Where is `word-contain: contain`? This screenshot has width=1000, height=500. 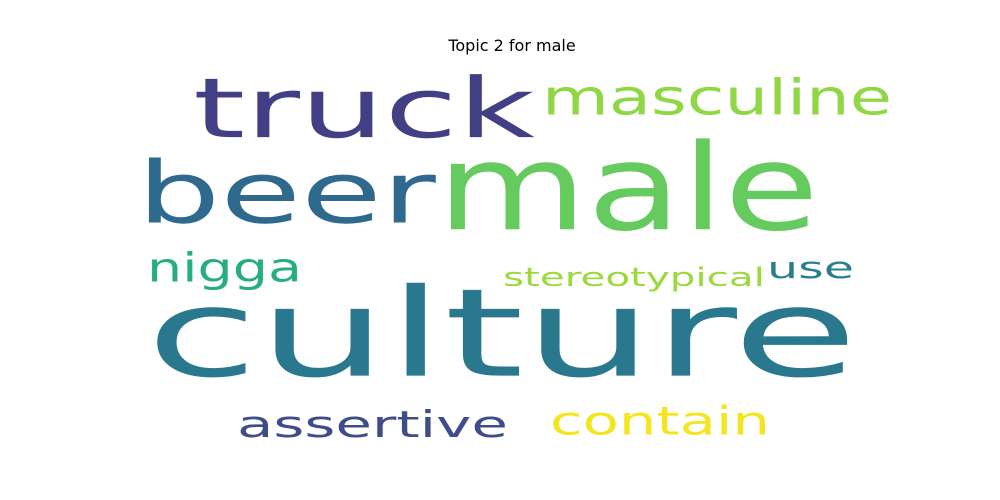 word-contain: contain is located at coordinates (660, 421).